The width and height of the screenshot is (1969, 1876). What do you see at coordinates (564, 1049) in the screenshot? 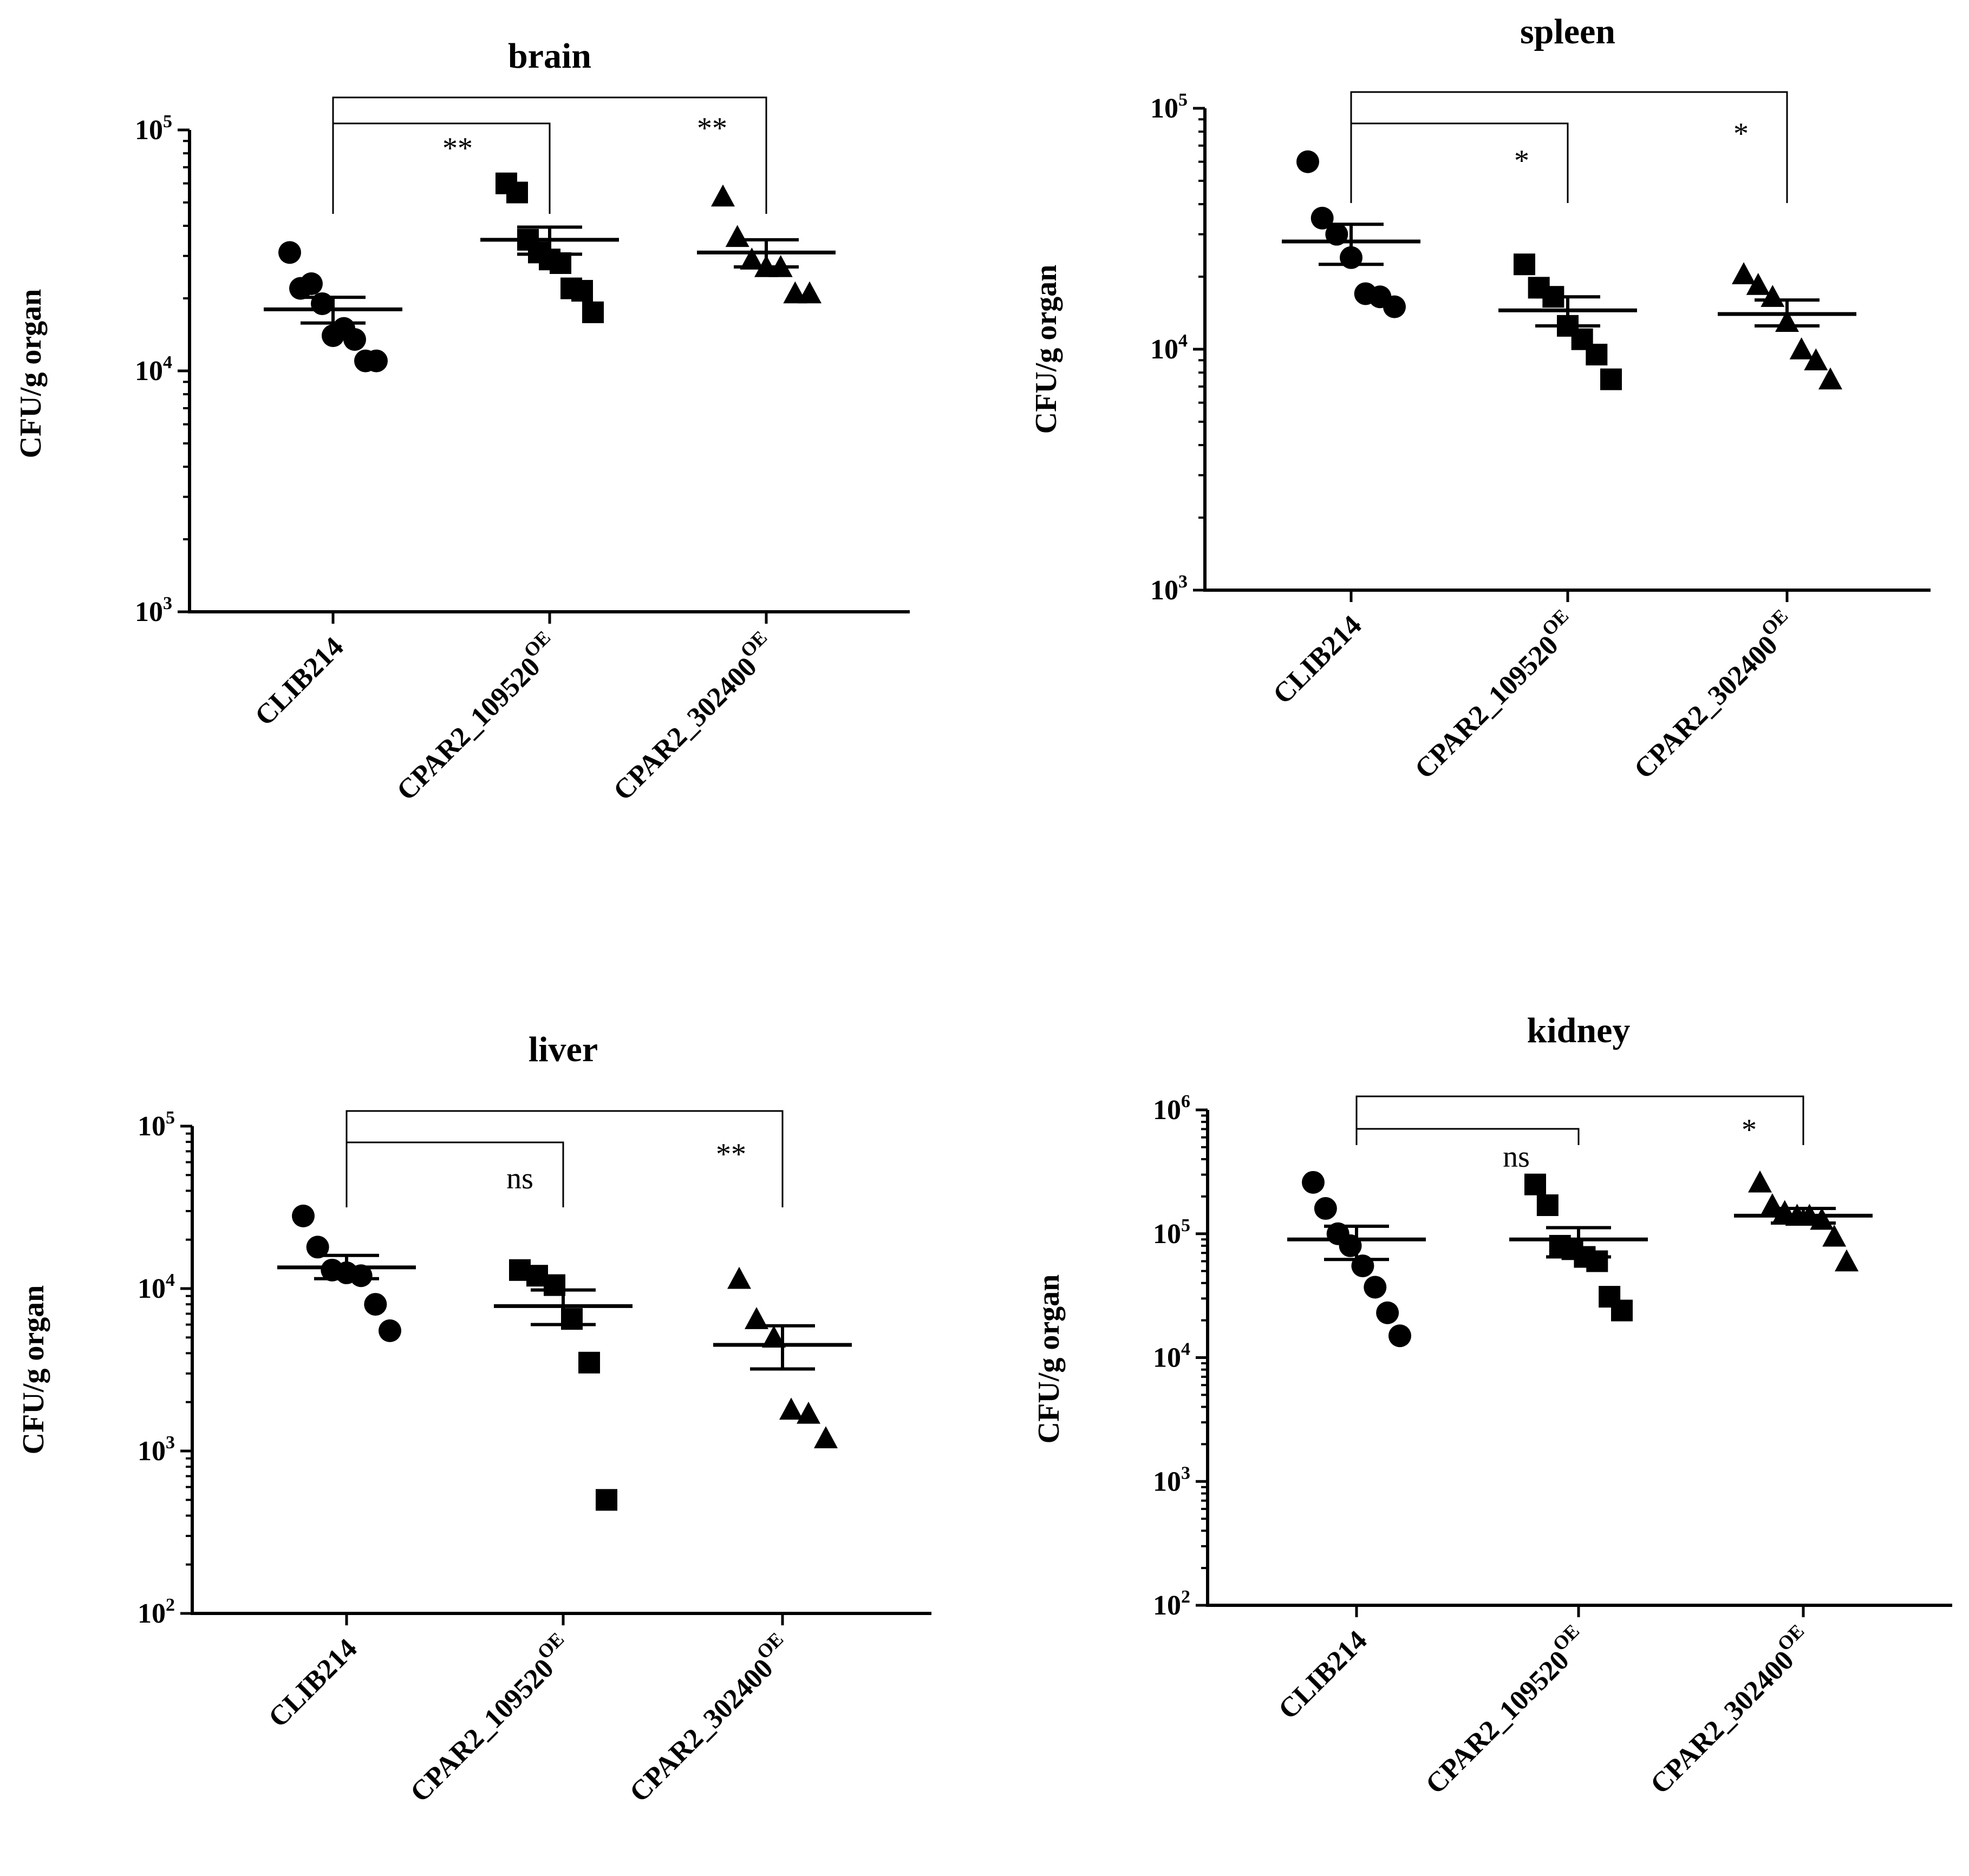
I see `chart-title: liver` at bounding box center [564, 1049].